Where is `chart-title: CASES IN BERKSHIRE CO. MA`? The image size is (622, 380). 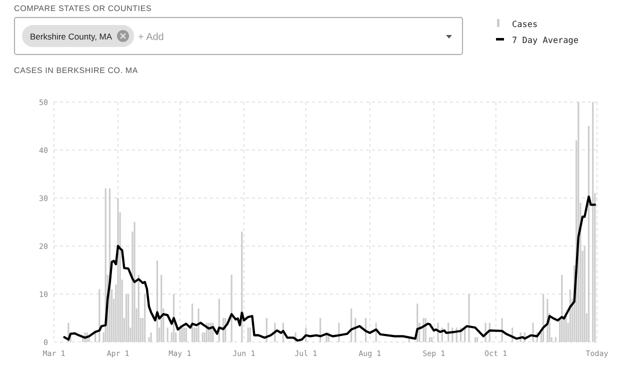
chart-title: CASES IN BERKSHIRE CO. MA is located at coordinates (76, 70).